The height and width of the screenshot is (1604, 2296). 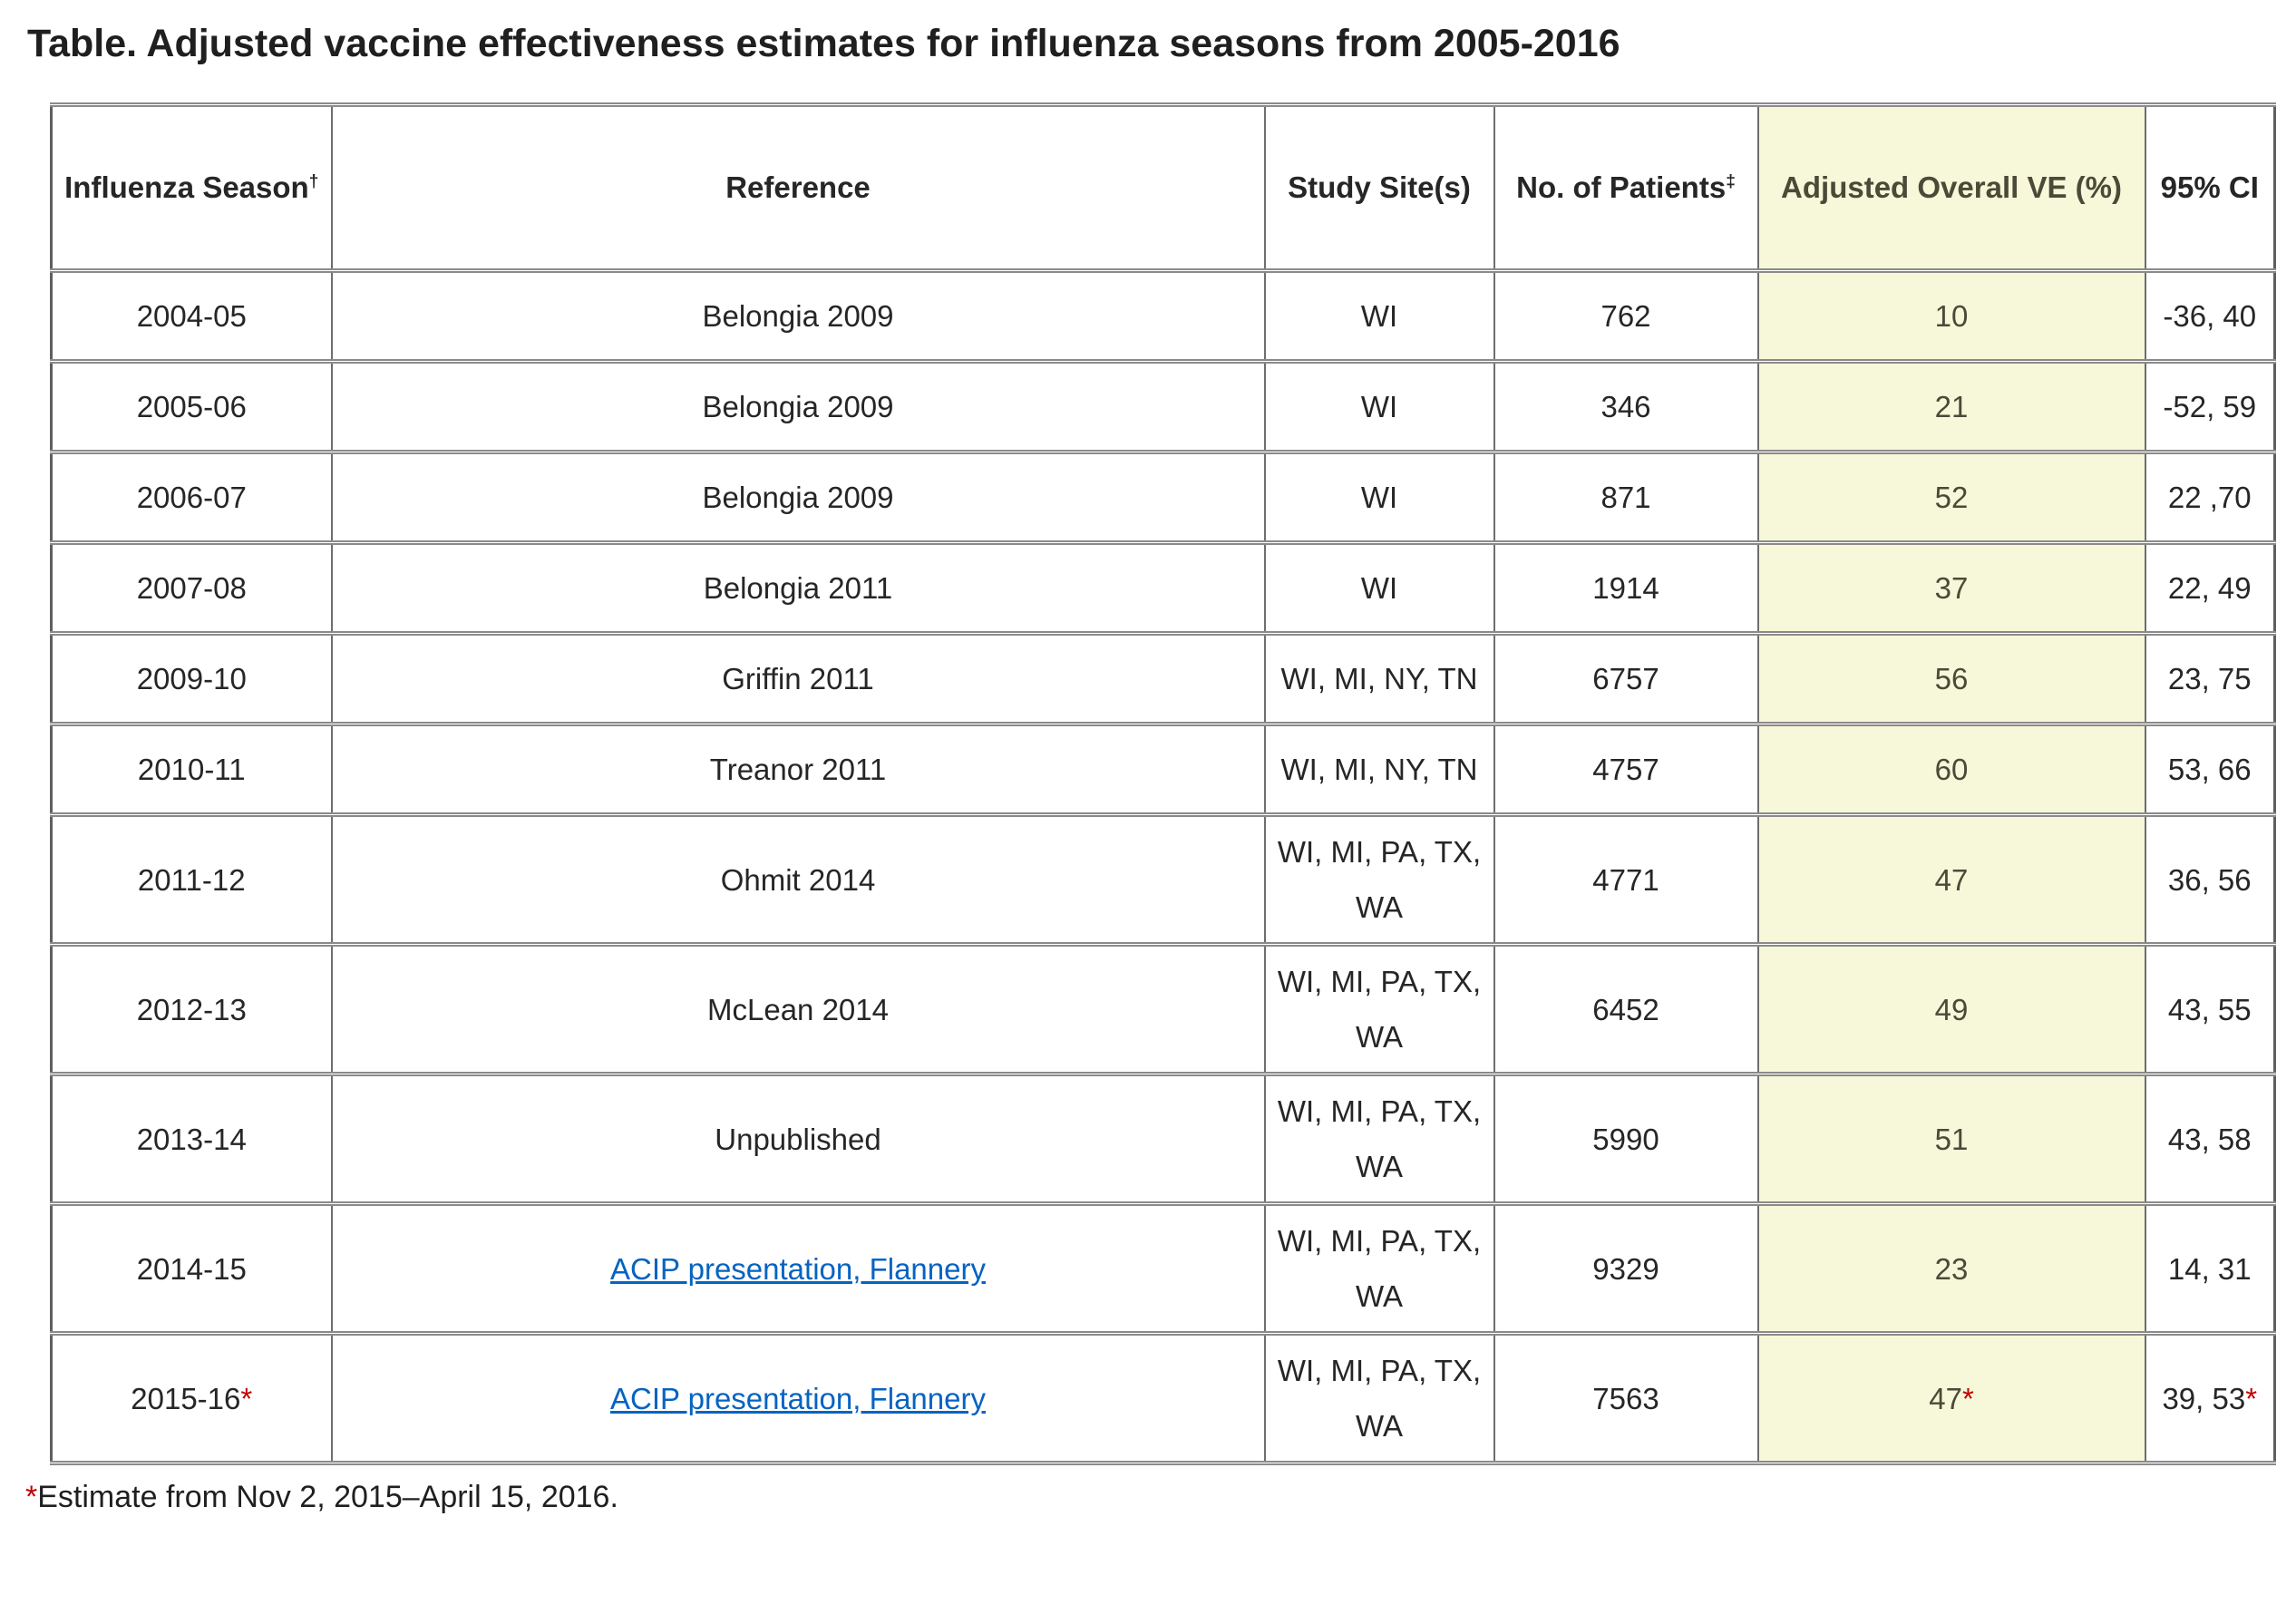 What do you see at coordinates (1951, 587) in the screenshot?
I see `ve-value: 37` at bounding box center [1951, 587].